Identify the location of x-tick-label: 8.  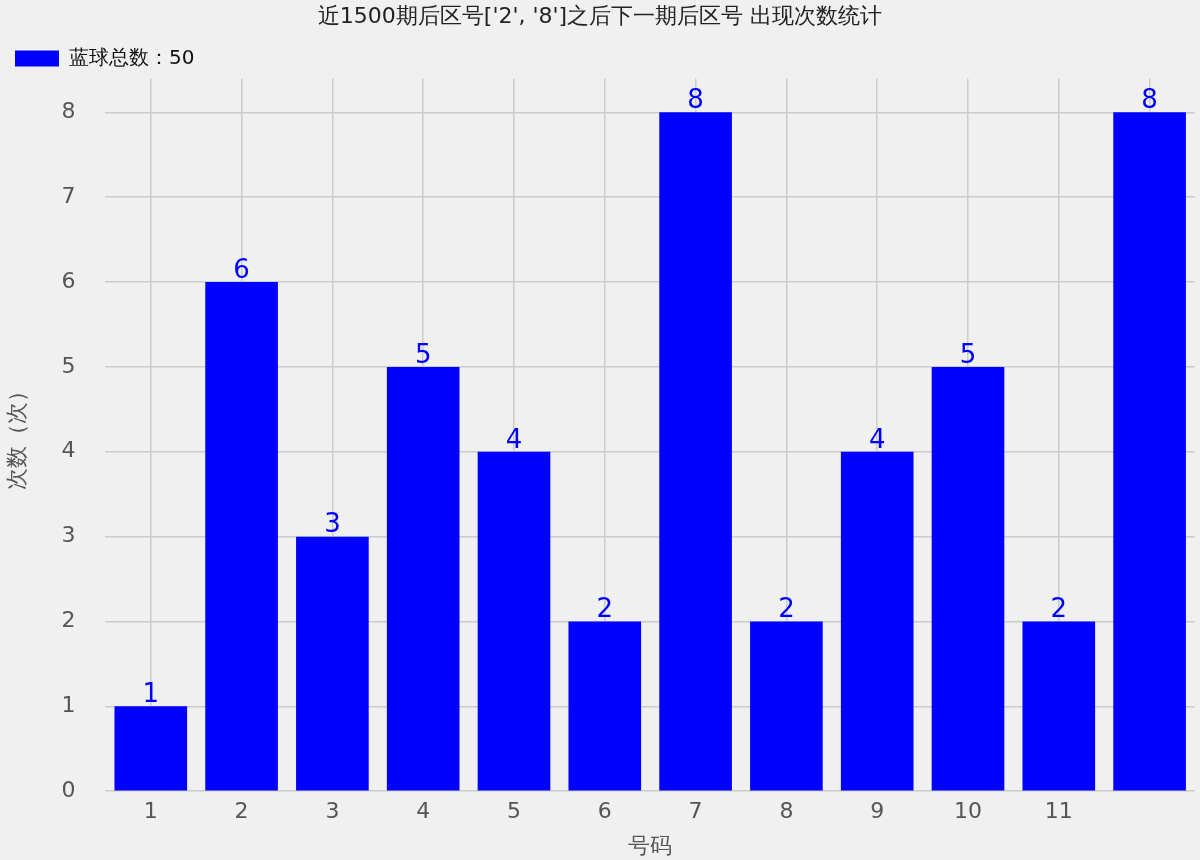
(786, 811).